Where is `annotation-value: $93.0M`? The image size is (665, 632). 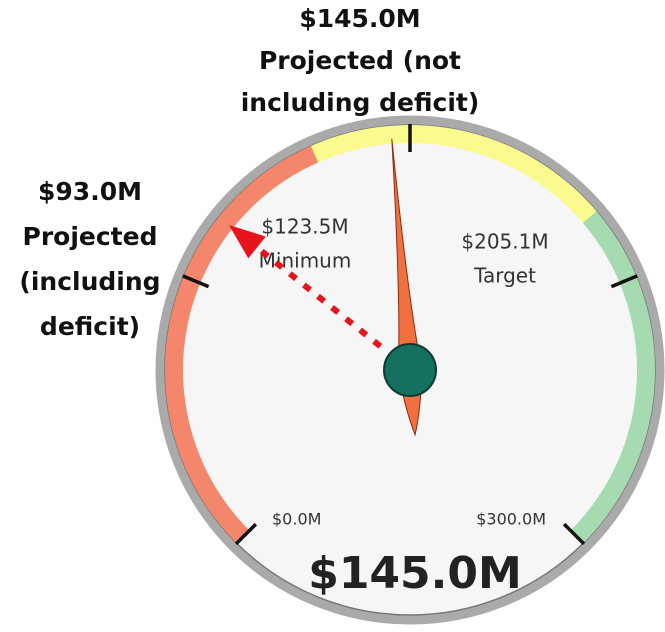
annotation-value: $93.0M is located at coordinates (90, 191).